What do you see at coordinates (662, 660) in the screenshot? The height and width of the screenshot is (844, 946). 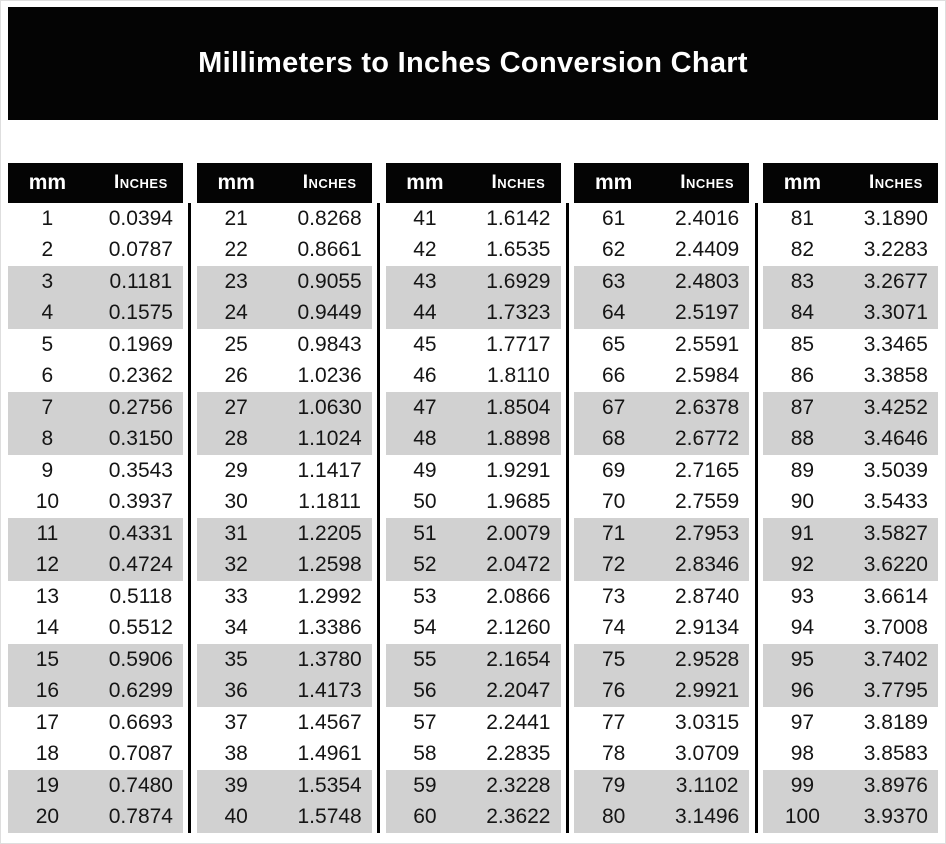 I see `table-row: 75 2.9528` at bounding box center [662, 660].